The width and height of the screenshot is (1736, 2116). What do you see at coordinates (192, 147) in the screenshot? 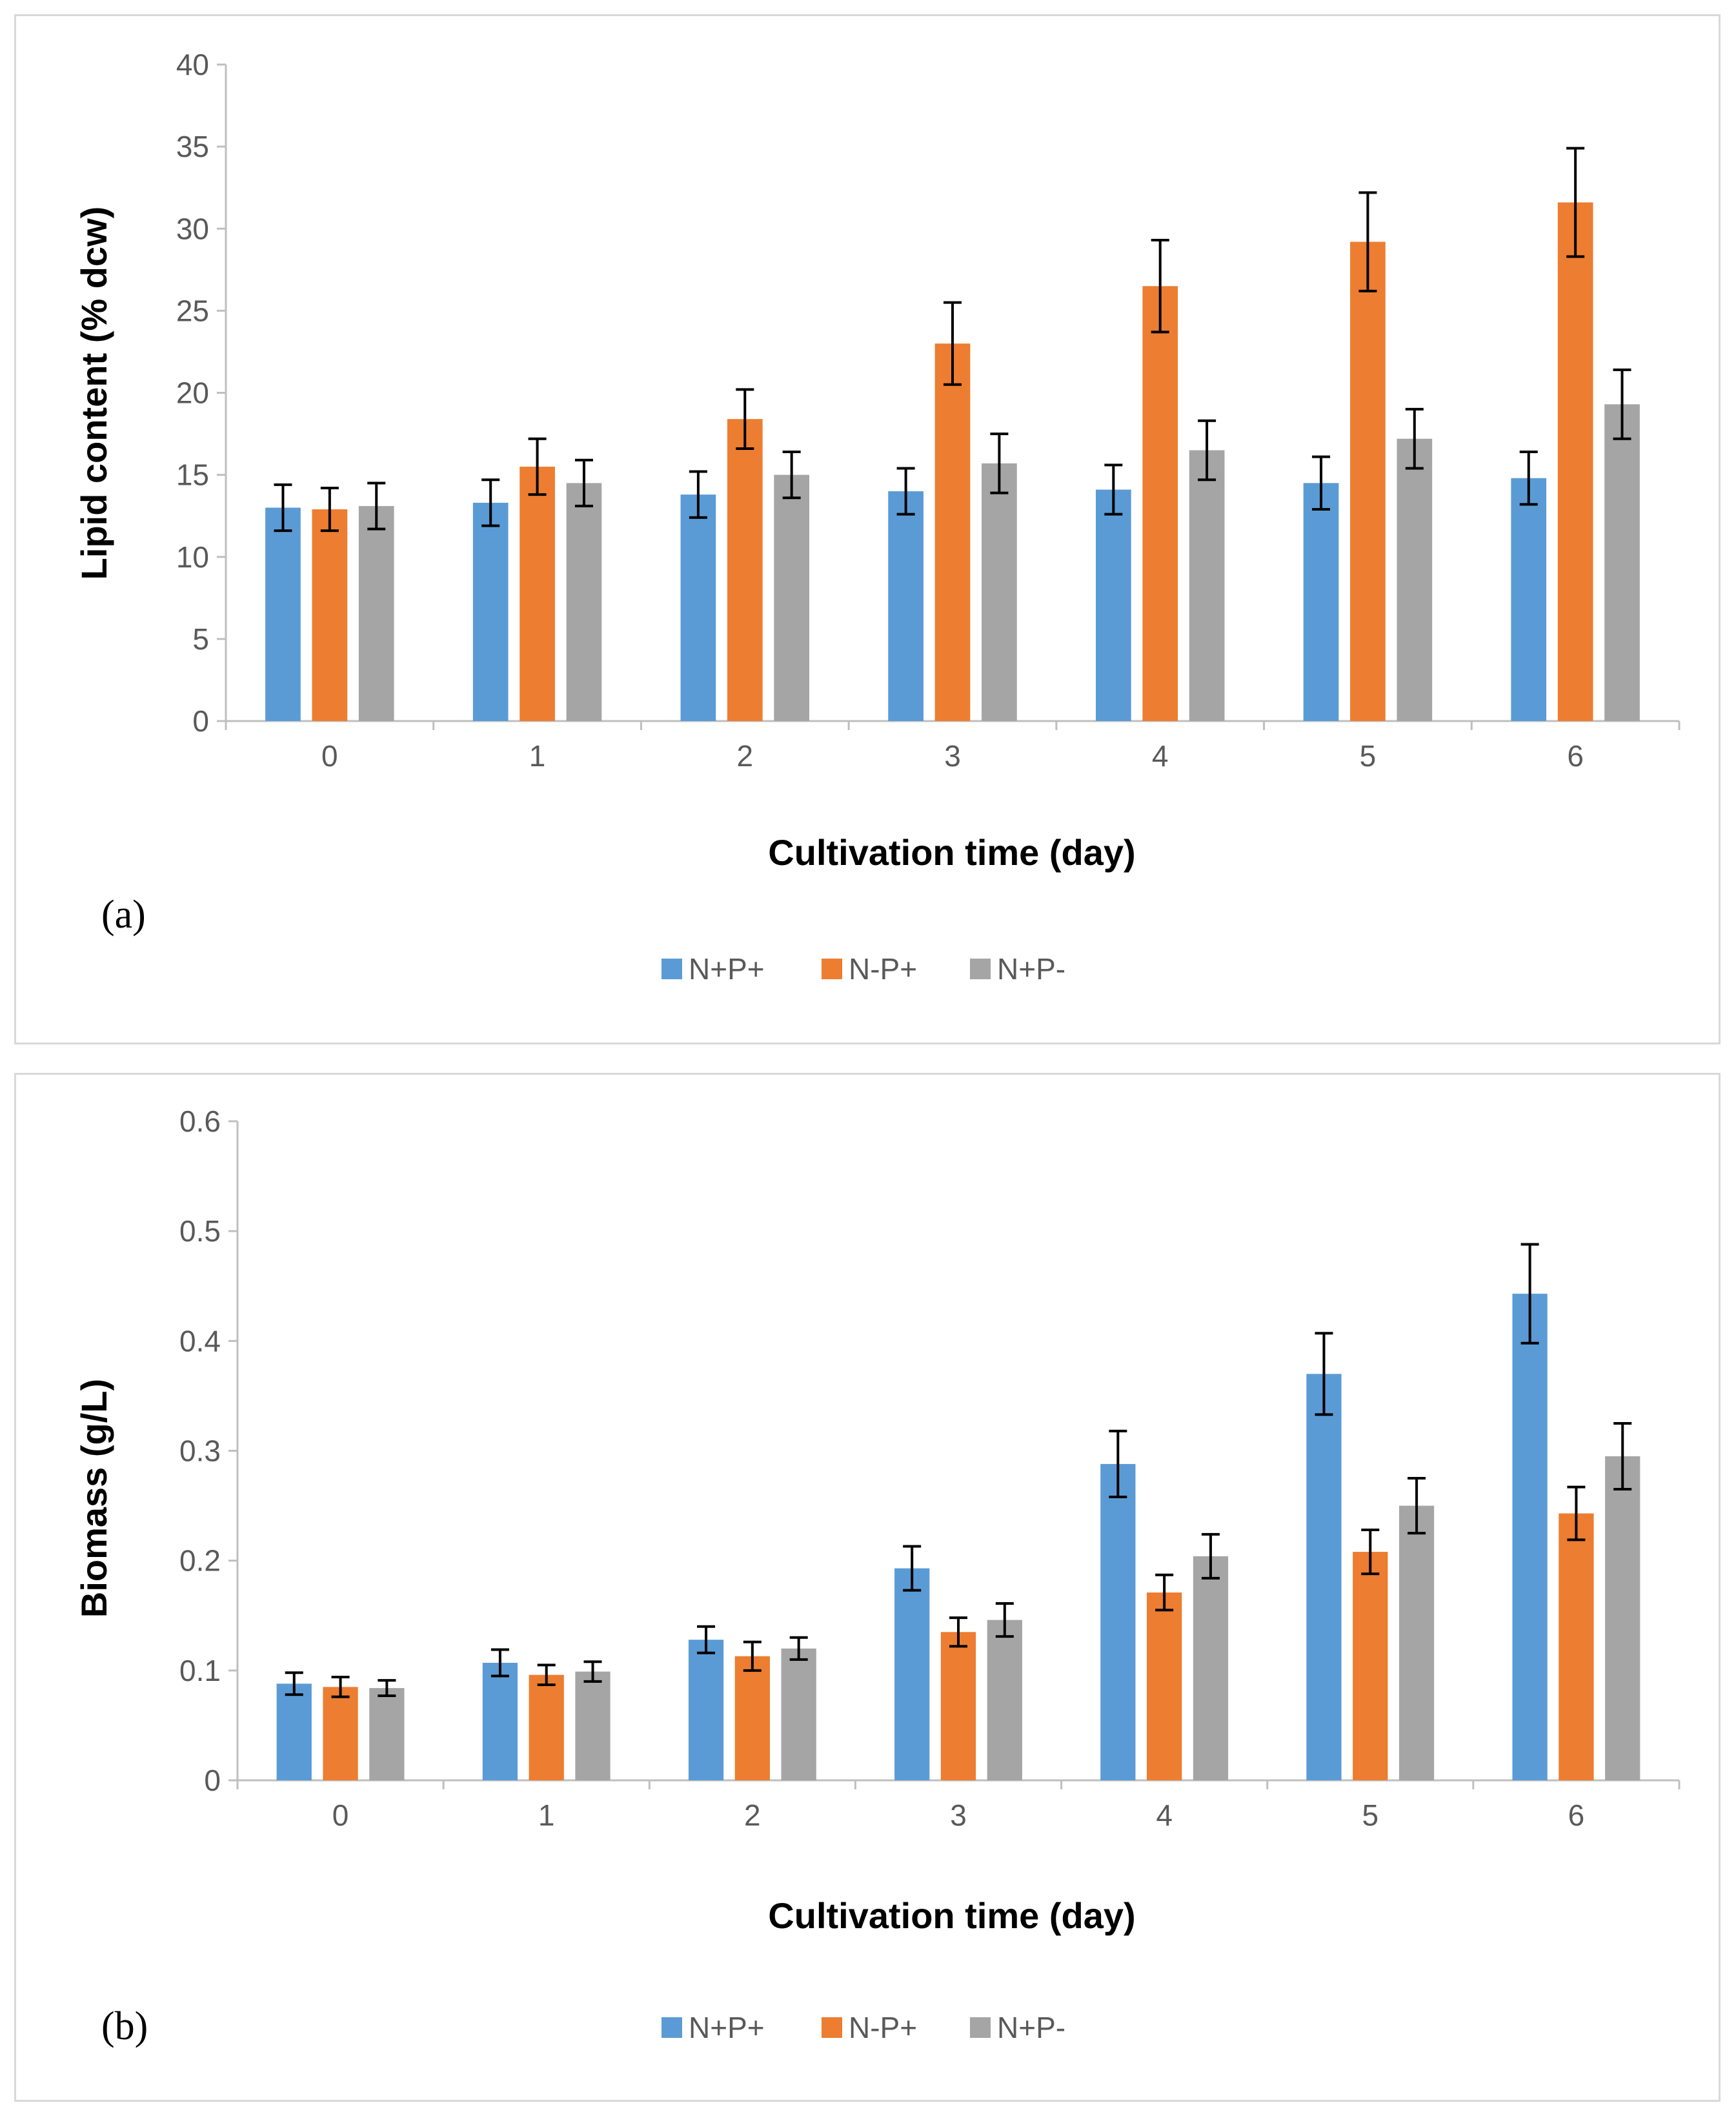
I see `y-tick-label: 35` at bounding box center [192, 147].